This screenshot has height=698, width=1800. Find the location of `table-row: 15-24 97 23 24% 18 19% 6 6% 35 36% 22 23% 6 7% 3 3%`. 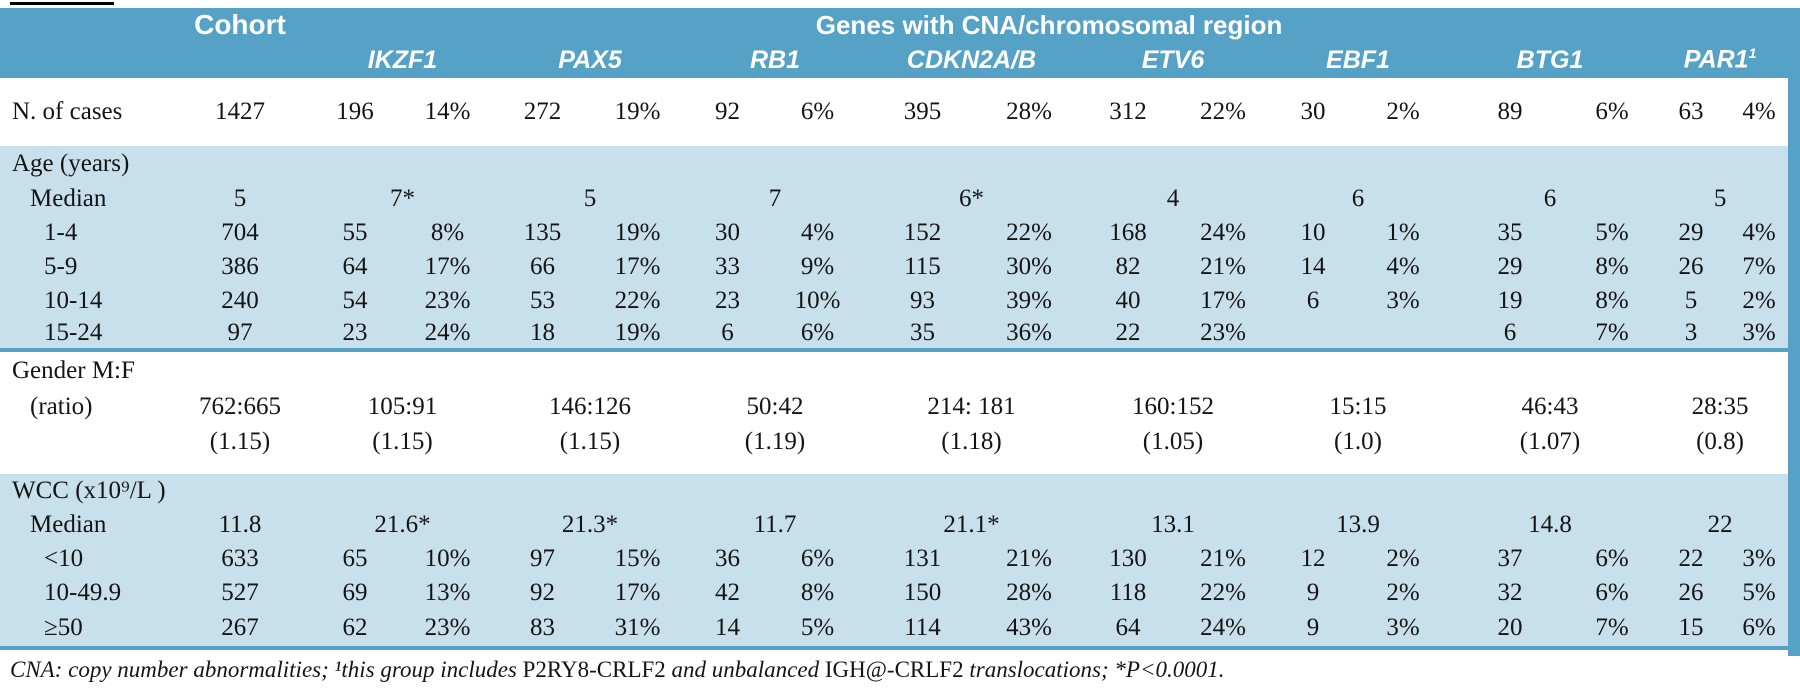

table-row: 15-24 97 23 24% 18 19% 6 6% 35 36% 22 23% 6 7% 3 3% is located at coordinates (894, 335).